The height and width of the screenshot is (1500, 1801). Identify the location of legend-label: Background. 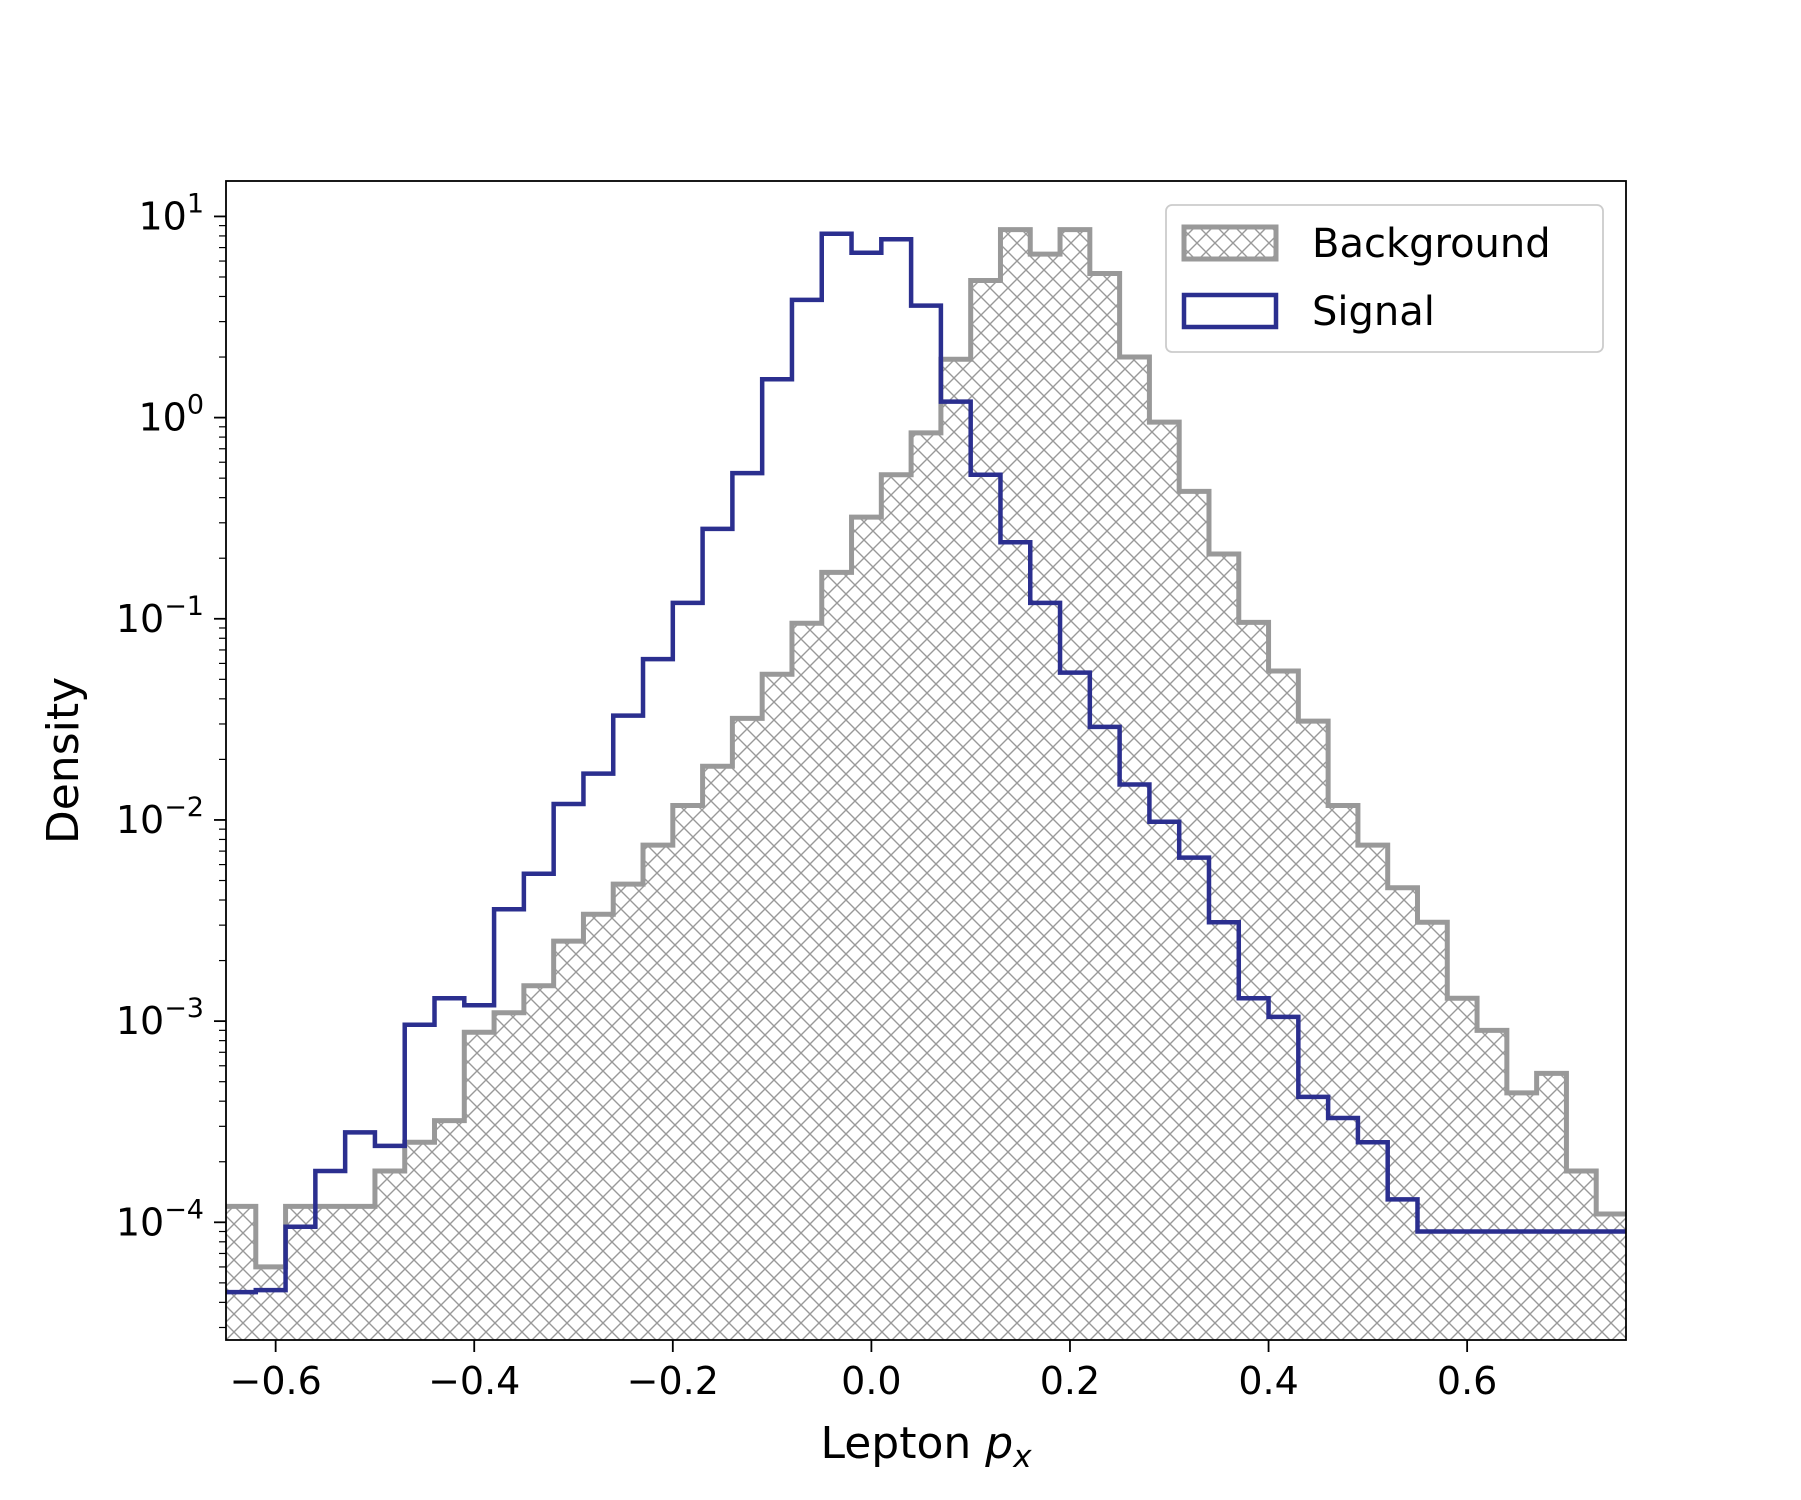
(1431, 244).